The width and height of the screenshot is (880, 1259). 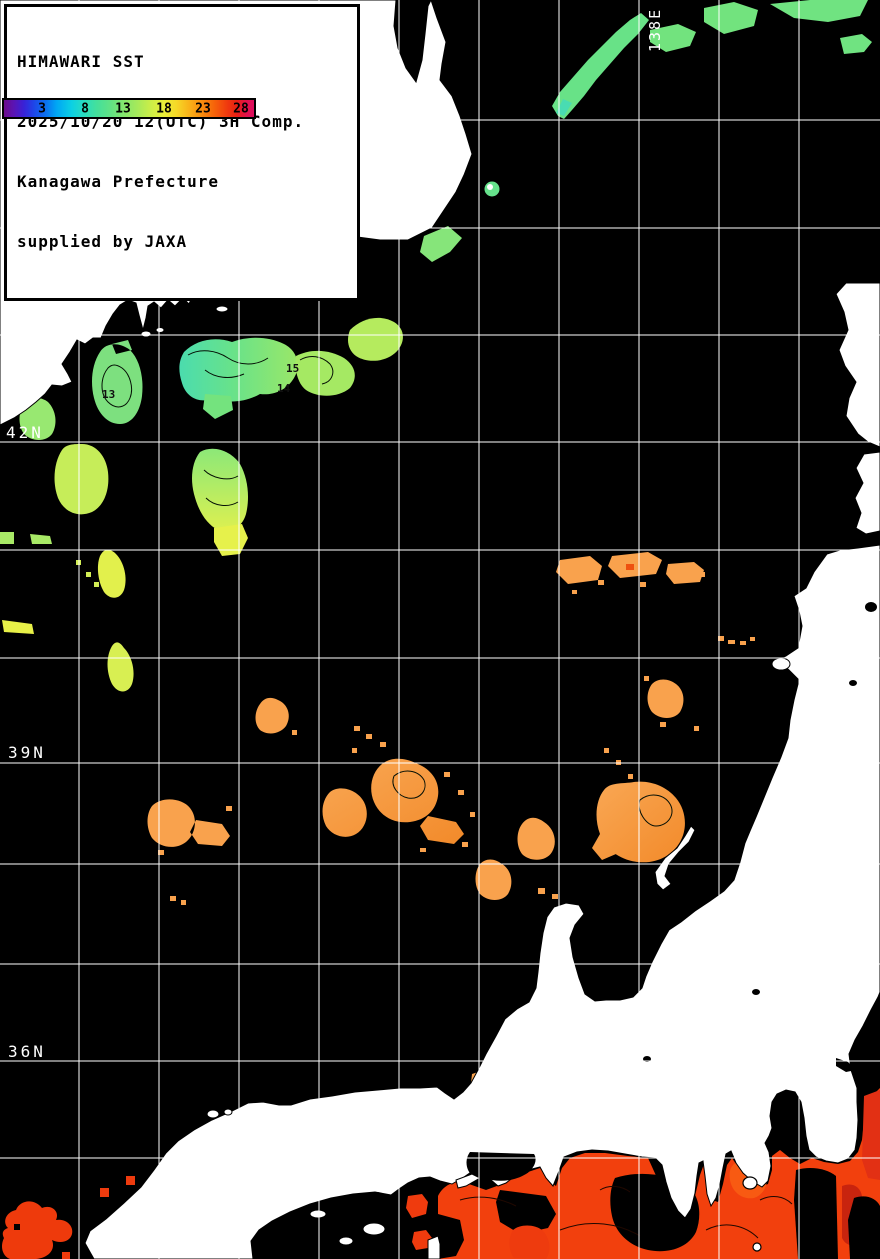 I want to click on colorbar-tick-23: 23, so click(x=203, y=108).